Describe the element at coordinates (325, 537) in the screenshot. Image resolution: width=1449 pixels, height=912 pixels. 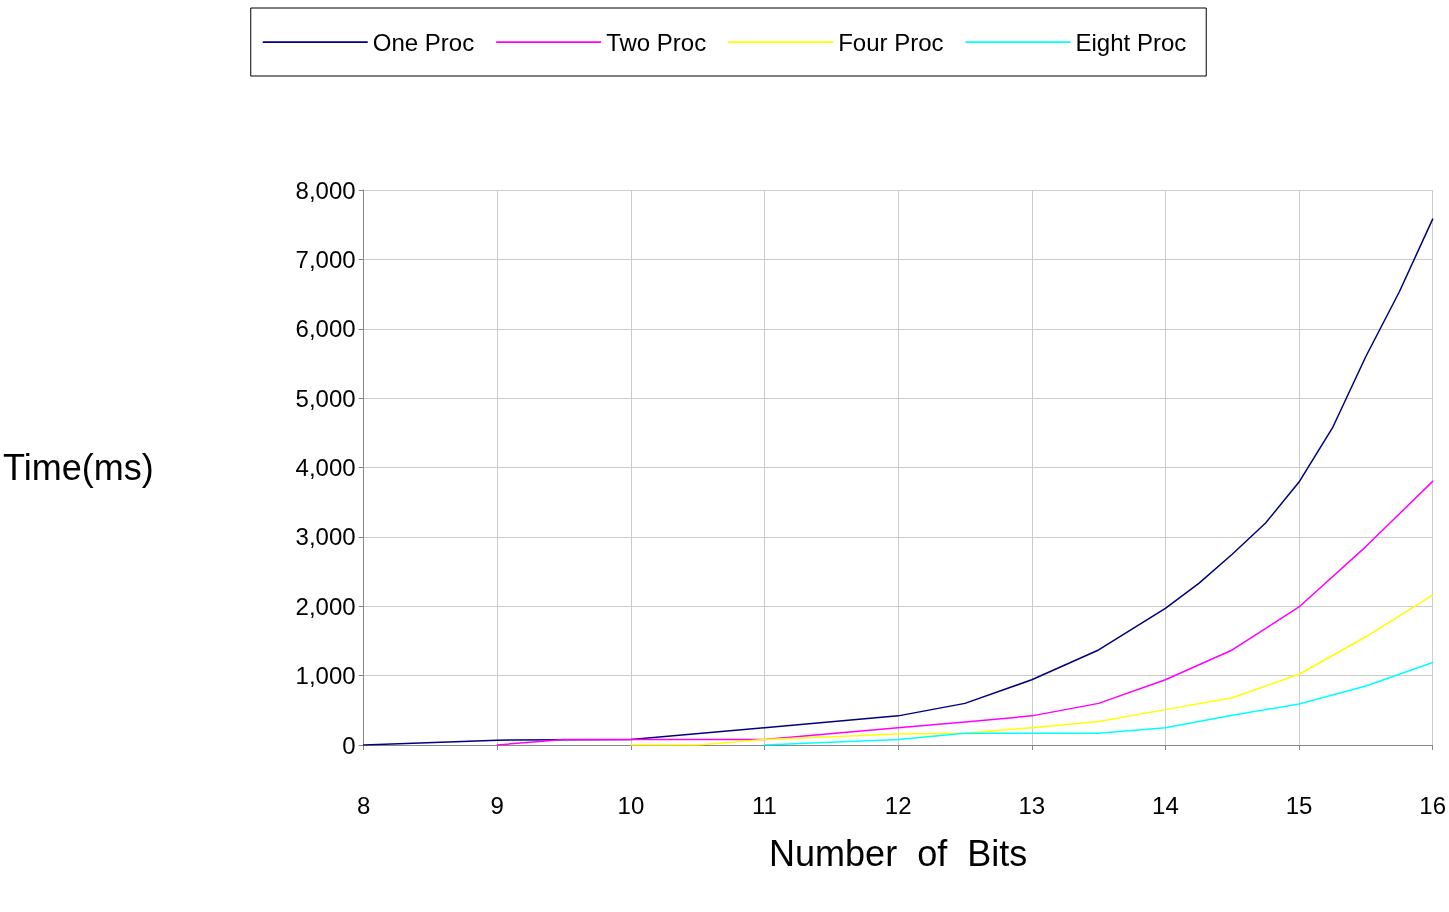
I see `y-tick-label: 3,000` at that location.